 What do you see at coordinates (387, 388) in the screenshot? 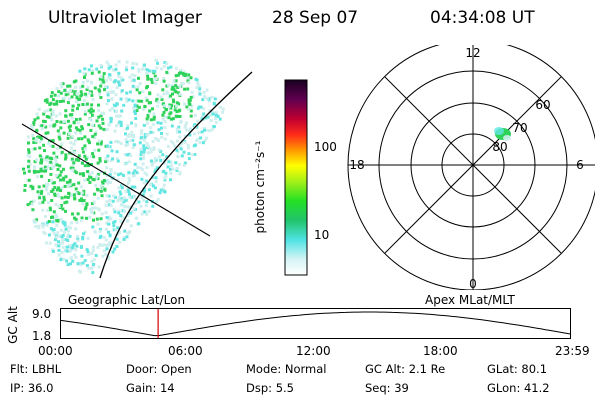
I see `status-seq: Seq: 39` at bounding box center [387, 388].